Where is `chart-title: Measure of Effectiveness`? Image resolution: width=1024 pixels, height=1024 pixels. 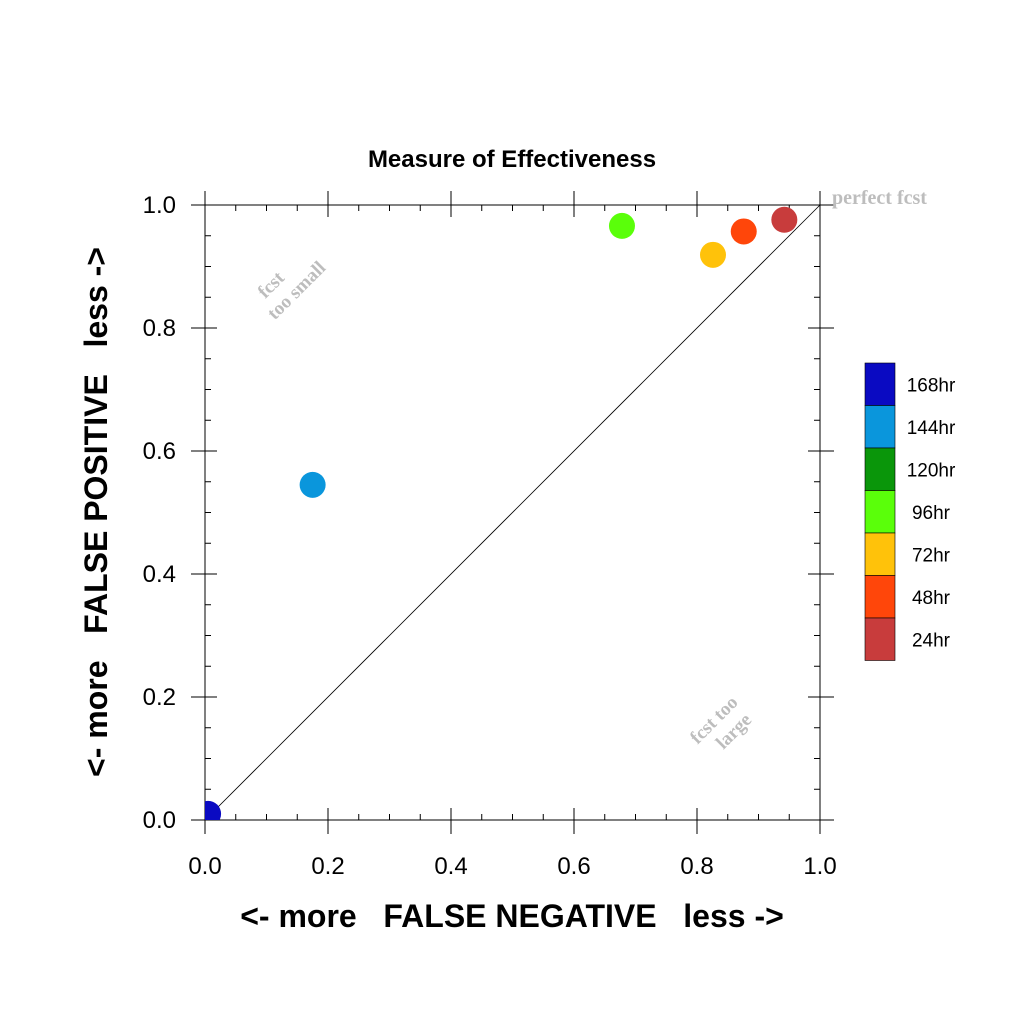 chart-title: Measure of Effectiveness is located at coordinates (512, 159).